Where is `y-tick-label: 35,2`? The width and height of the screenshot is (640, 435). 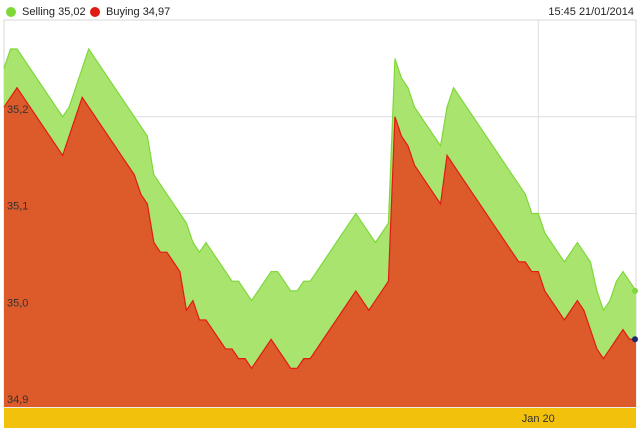
y-tick-label: 35,2 is located at coordinates (17, 110).